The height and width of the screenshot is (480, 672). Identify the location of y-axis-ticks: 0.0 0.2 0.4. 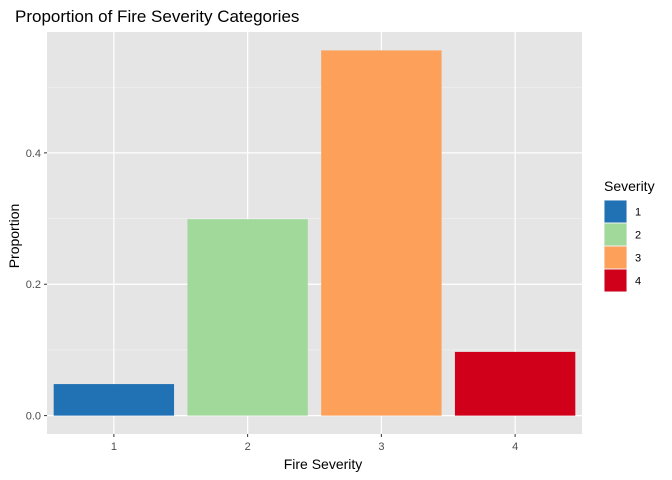
(36, 285).